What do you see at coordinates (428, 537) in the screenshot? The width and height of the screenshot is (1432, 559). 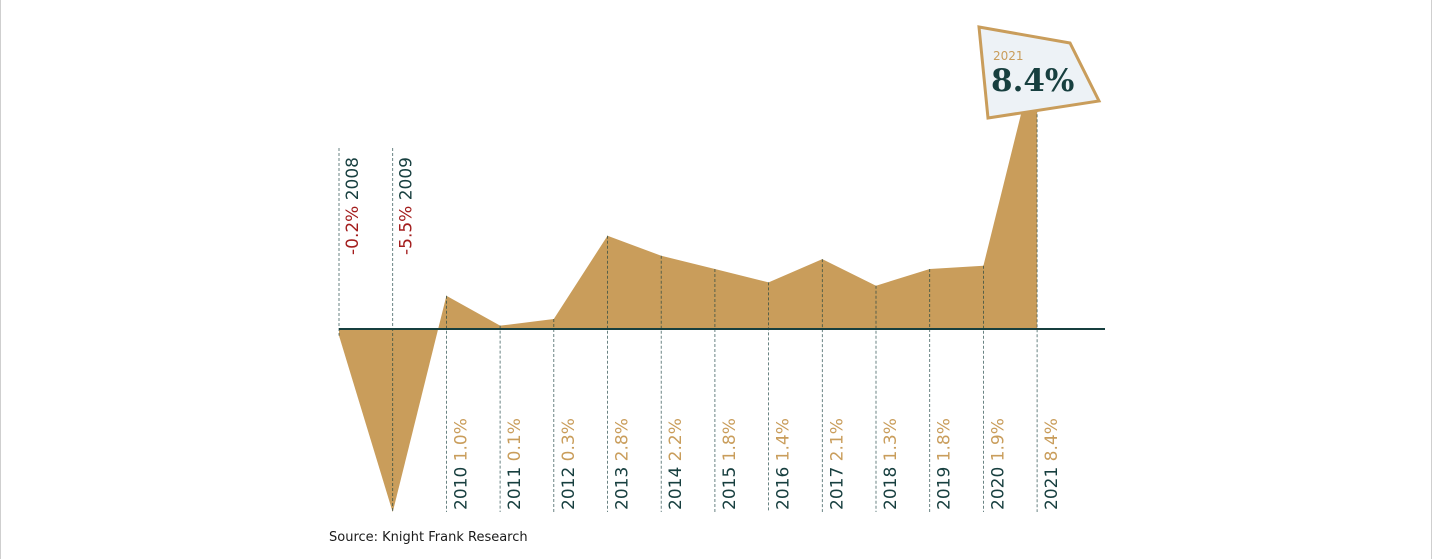 I see `source-note: Source: Knight Frank Research` at bounding box center [428, 537].